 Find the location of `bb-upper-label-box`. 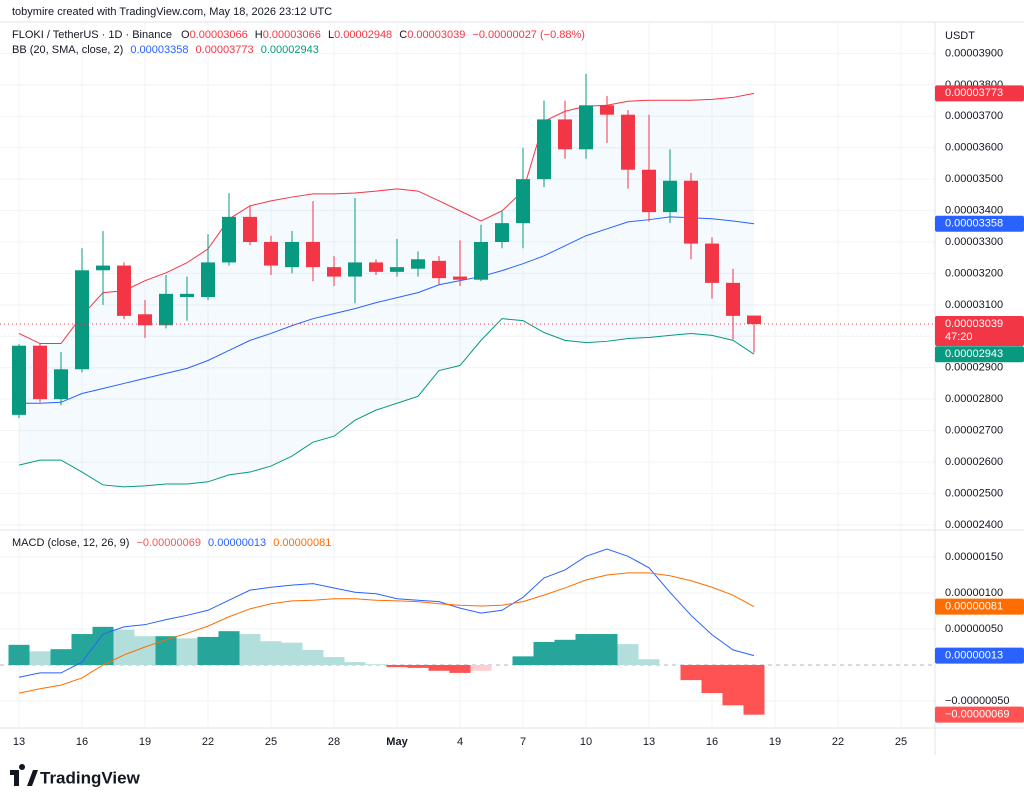

bb-upper-label-box is located at coordinates (979, 93).